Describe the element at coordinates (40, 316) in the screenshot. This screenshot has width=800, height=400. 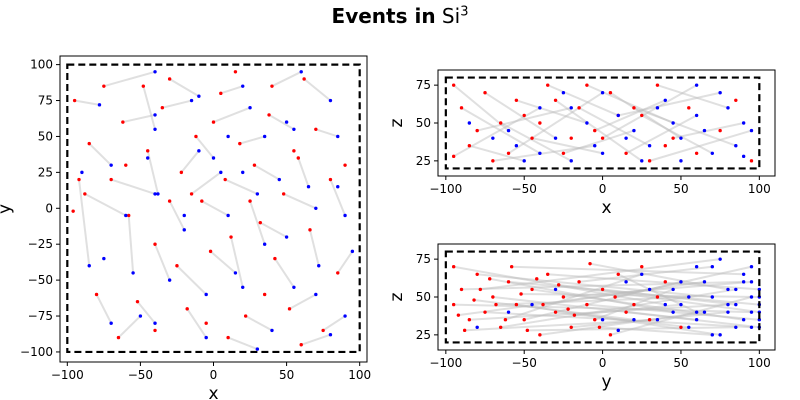
I see `y-tick-label: −75` at that location.